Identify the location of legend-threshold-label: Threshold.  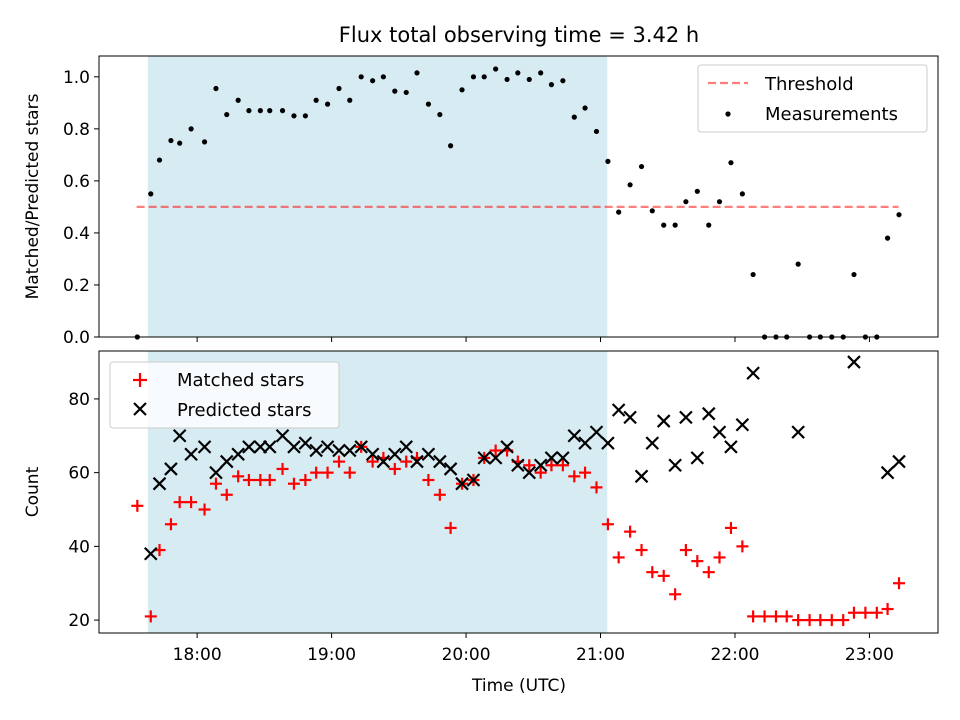
(809, 84).